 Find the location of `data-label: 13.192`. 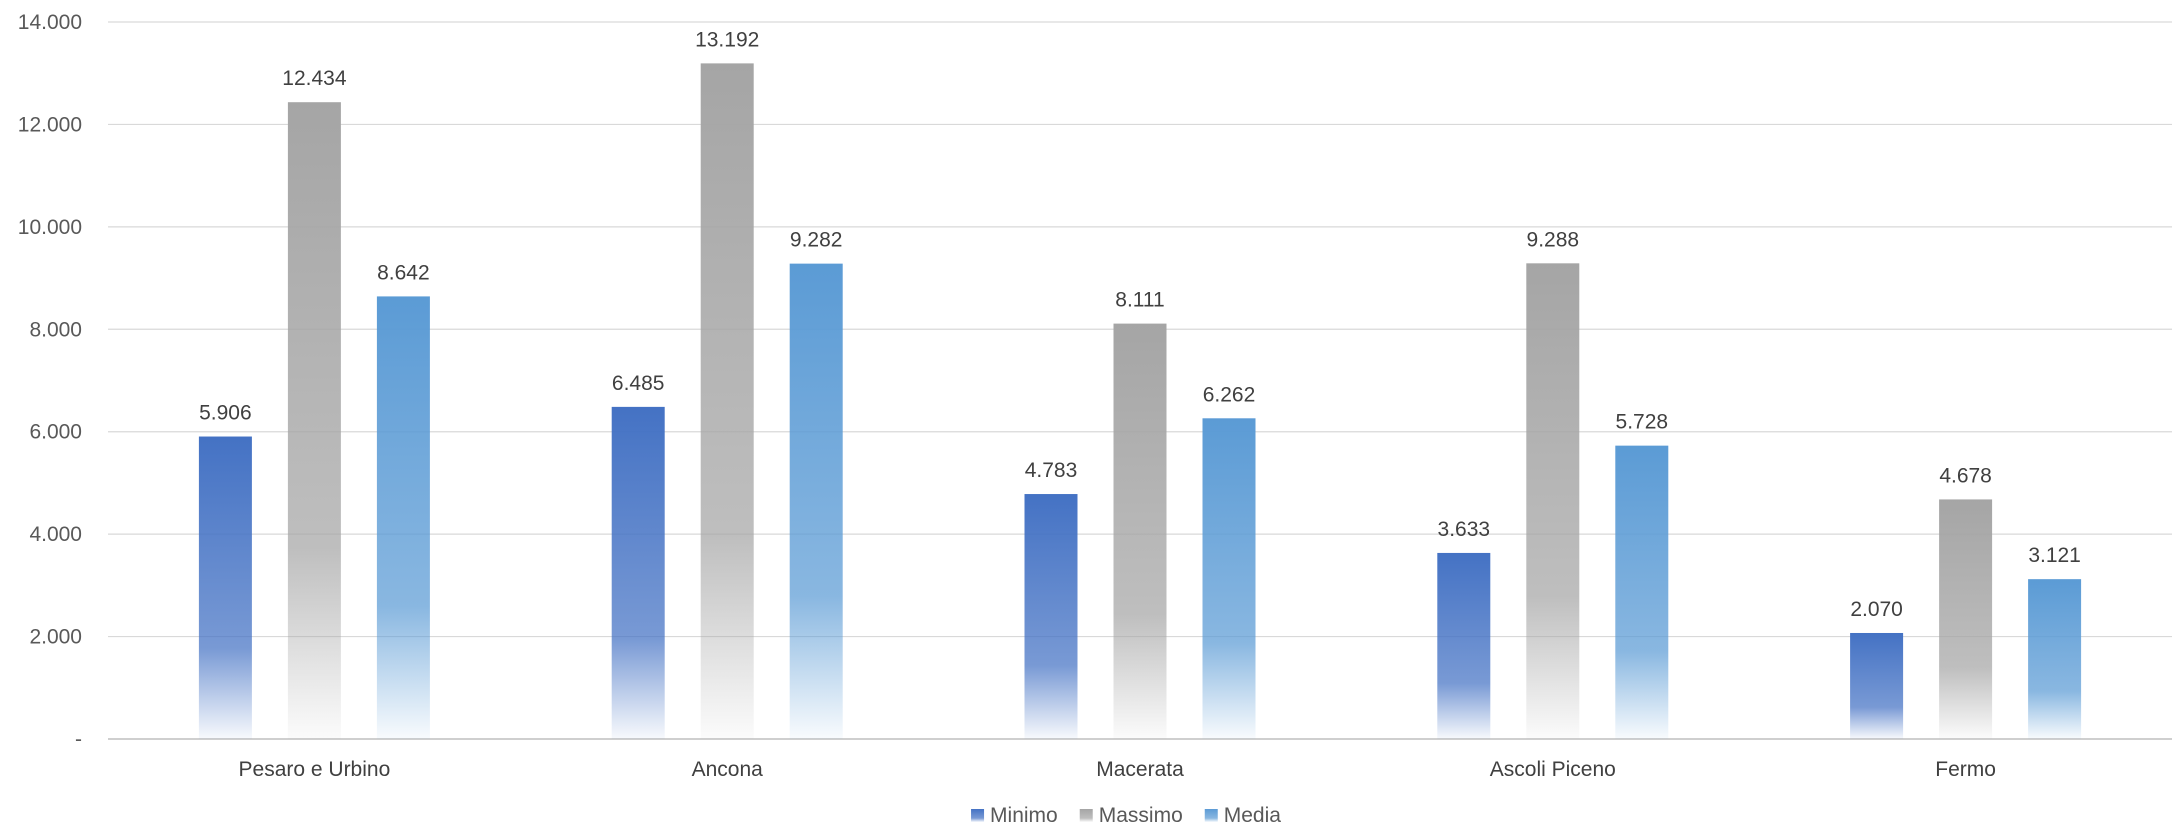

data-label: 13.192 is located at coordinates (727, 39).